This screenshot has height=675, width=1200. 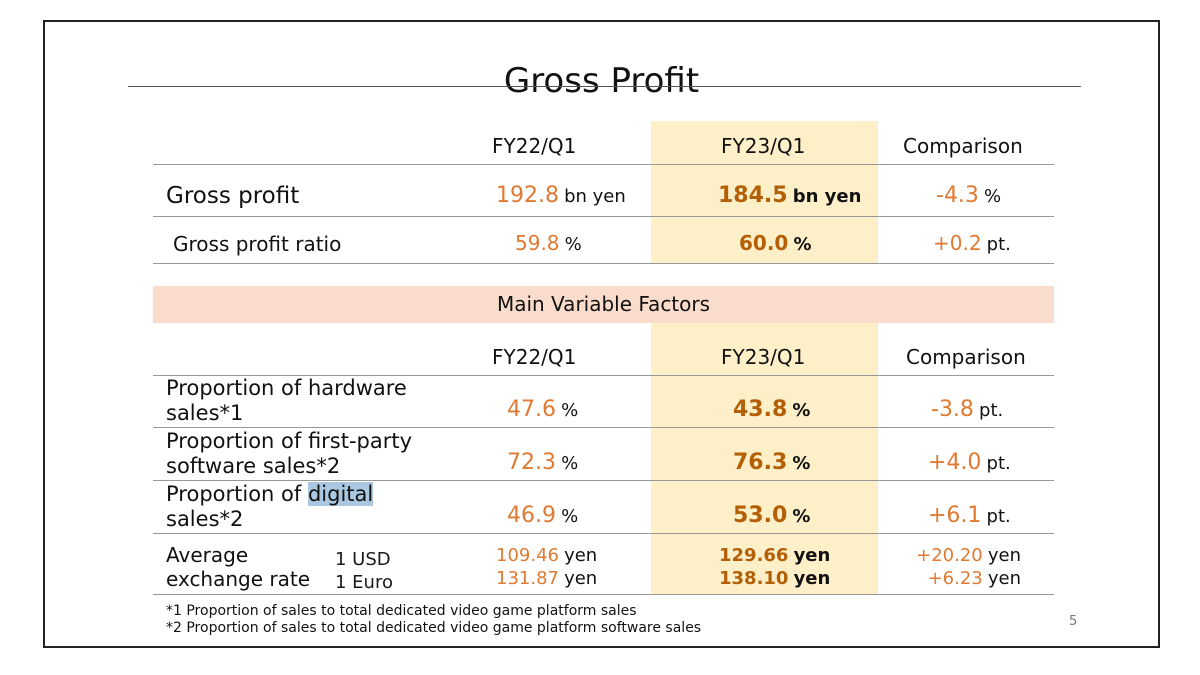 What do you see at coordinates (527, 578) in the screenshot?
I see `value: 131.87` at bounding box center [527, 578].